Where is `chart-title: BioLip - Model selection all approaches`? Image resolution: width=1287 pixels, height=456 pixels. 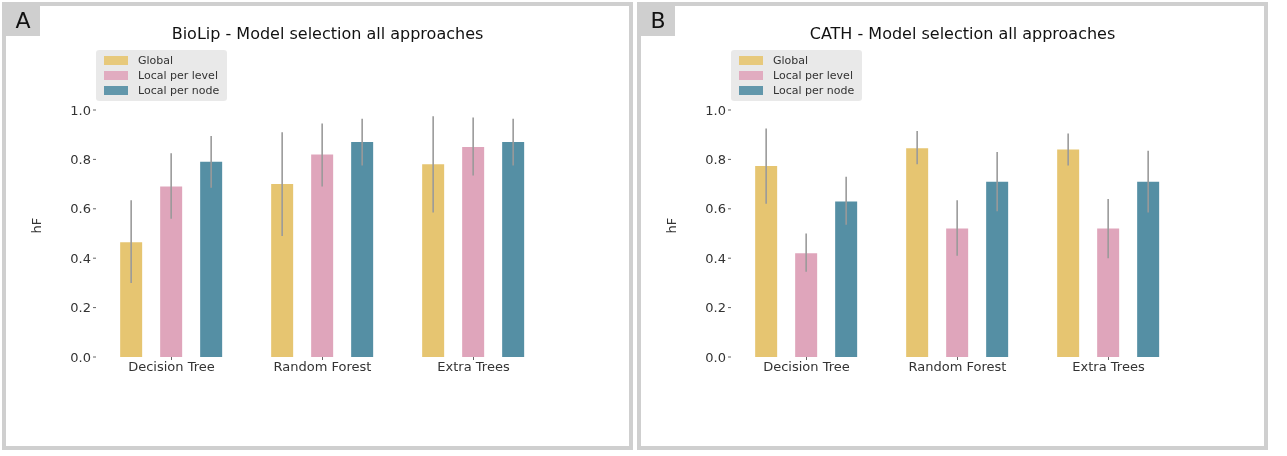
chart-title: BioLip - Model selection all approaches is located at coordinates (327, 33).